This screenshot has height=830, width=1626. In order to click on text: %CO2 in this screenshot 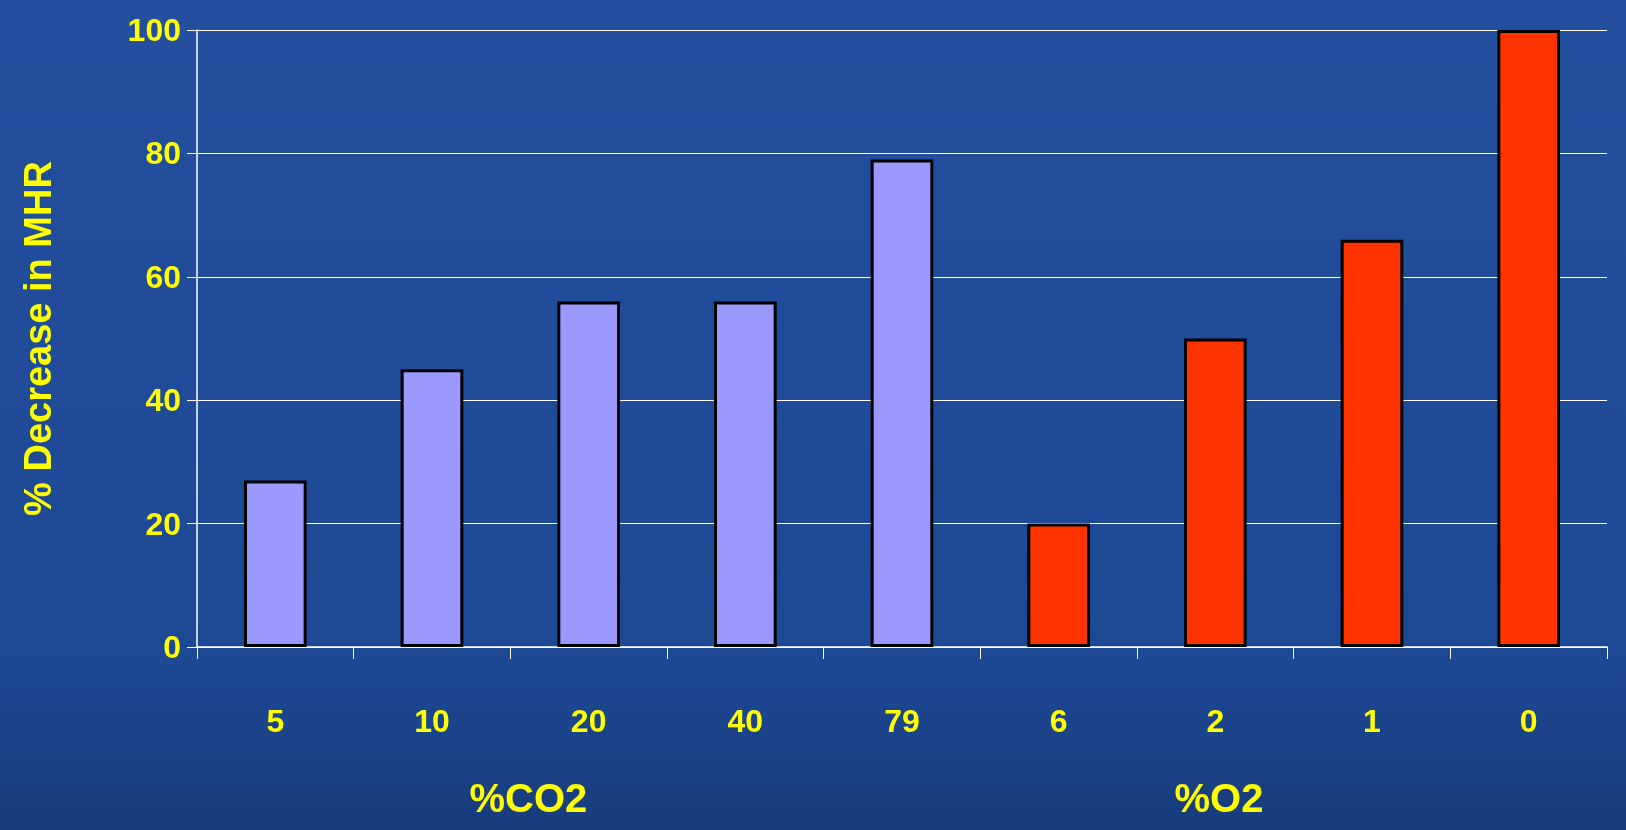, I will do `click(528, 798)`.